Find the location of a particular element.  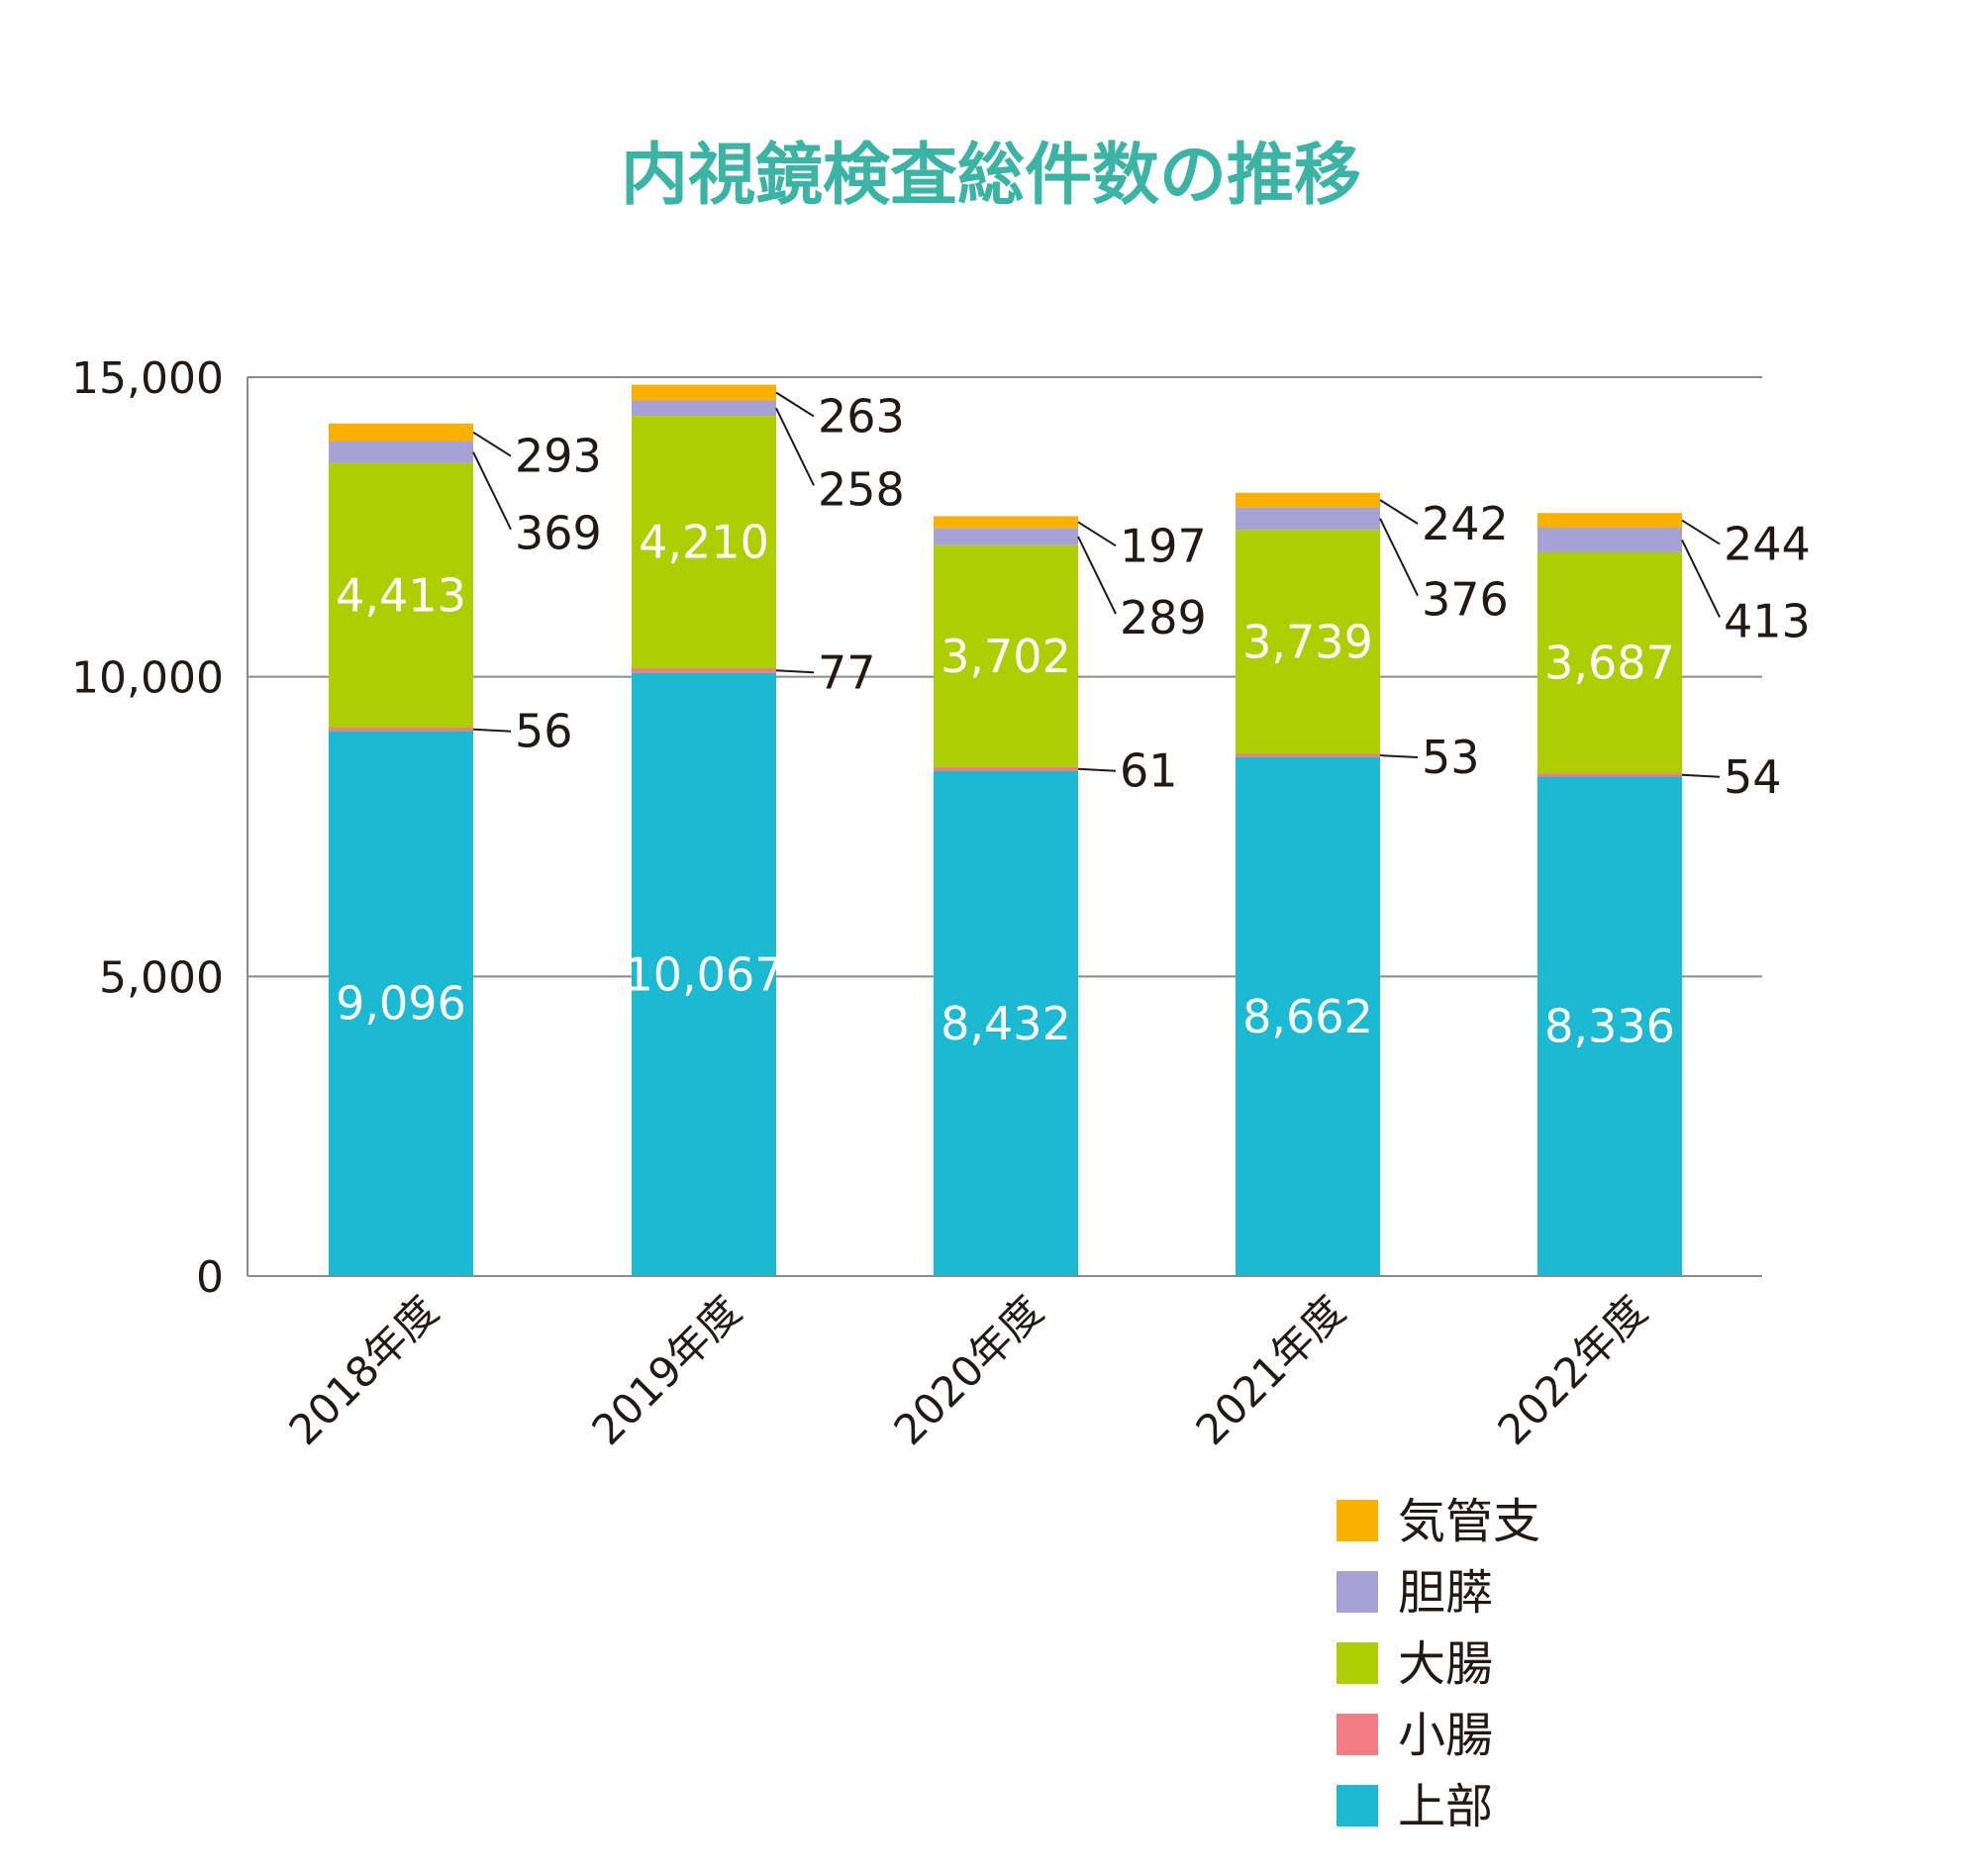

data-label: 10,067 is located at coordinates (704, 974).